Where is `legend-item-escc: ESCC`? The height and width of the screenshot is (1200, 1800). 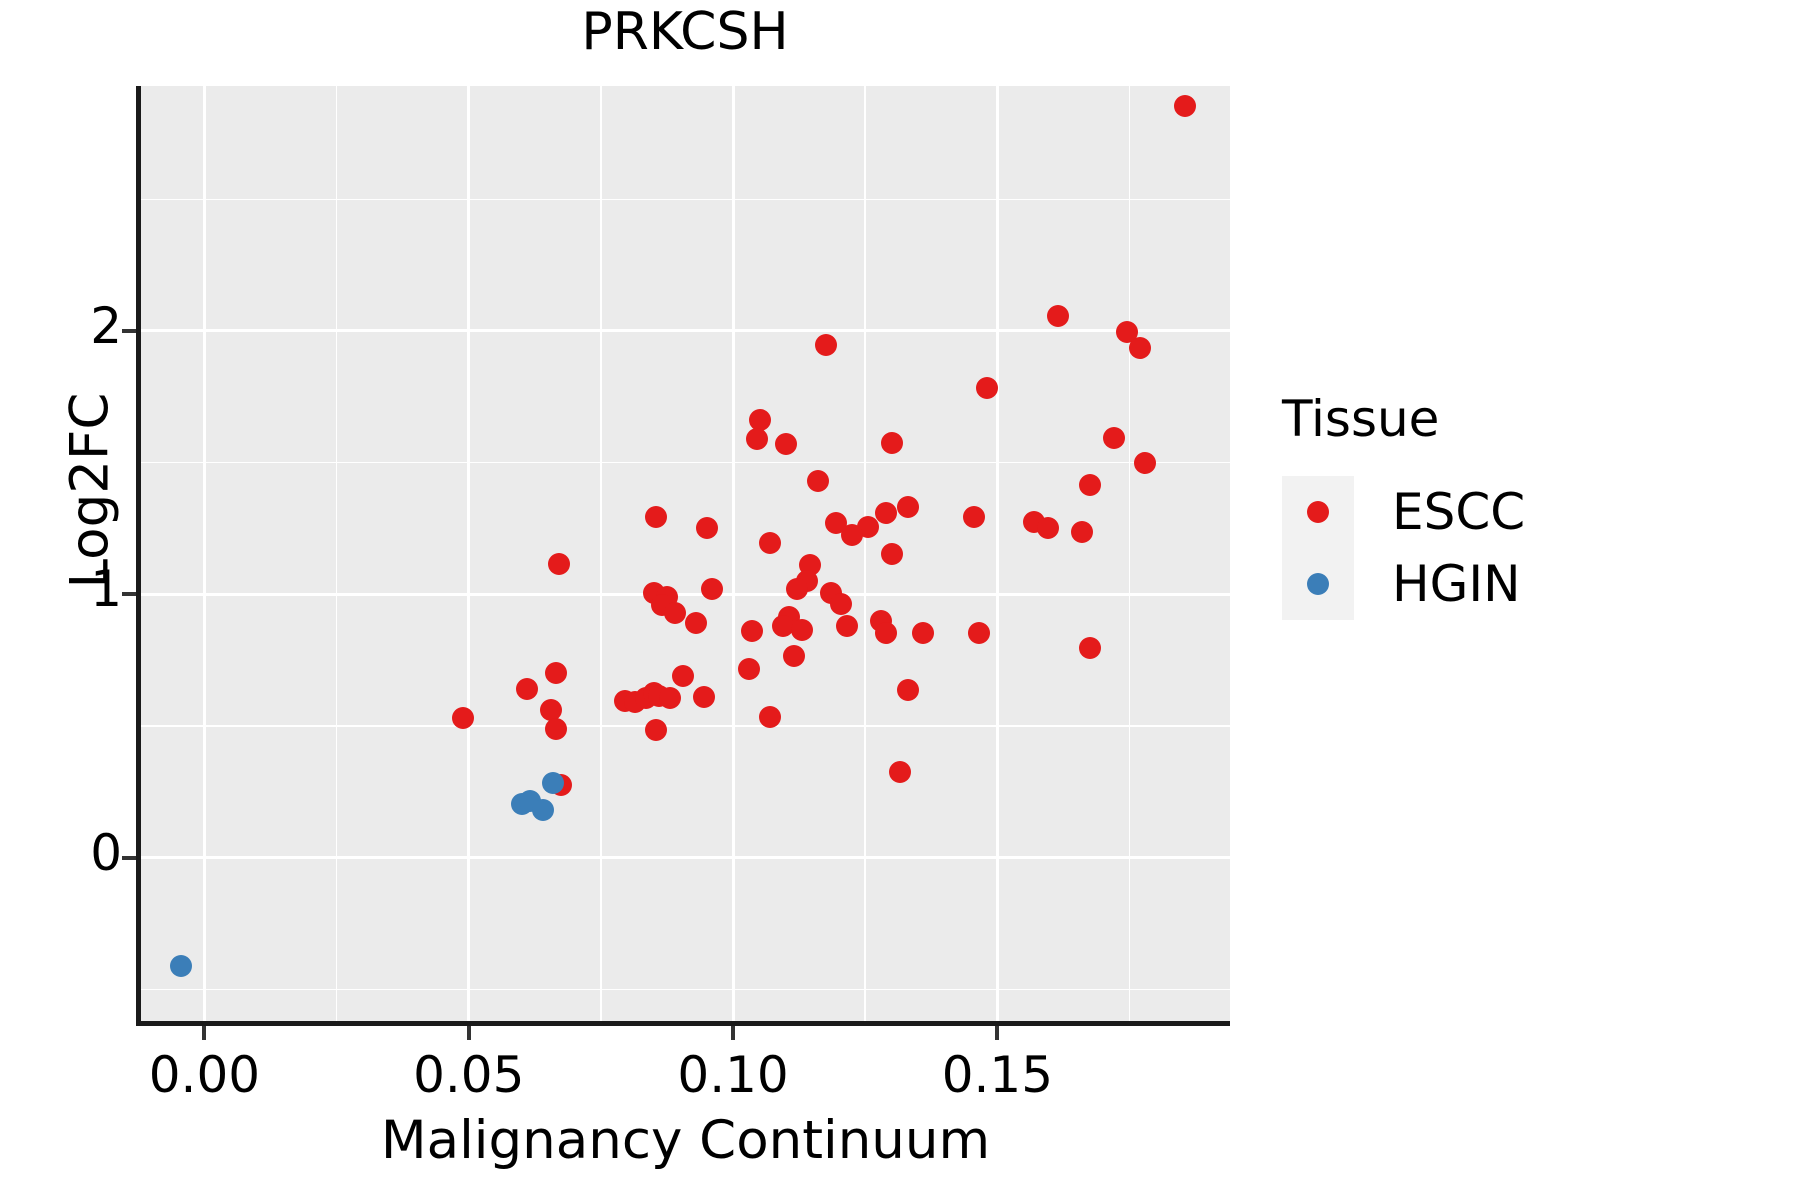
legend-item-escc: ESCC is located at coordinates (1532, 512).